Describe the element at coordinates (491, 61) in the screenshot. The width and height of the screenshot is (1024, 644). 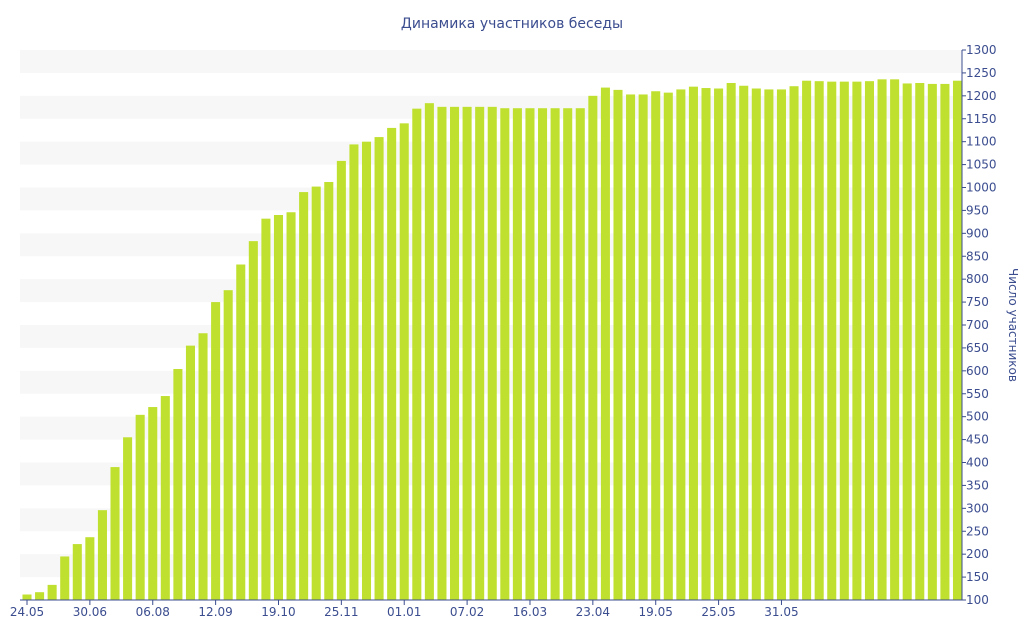
I see `grid-band` at that location.